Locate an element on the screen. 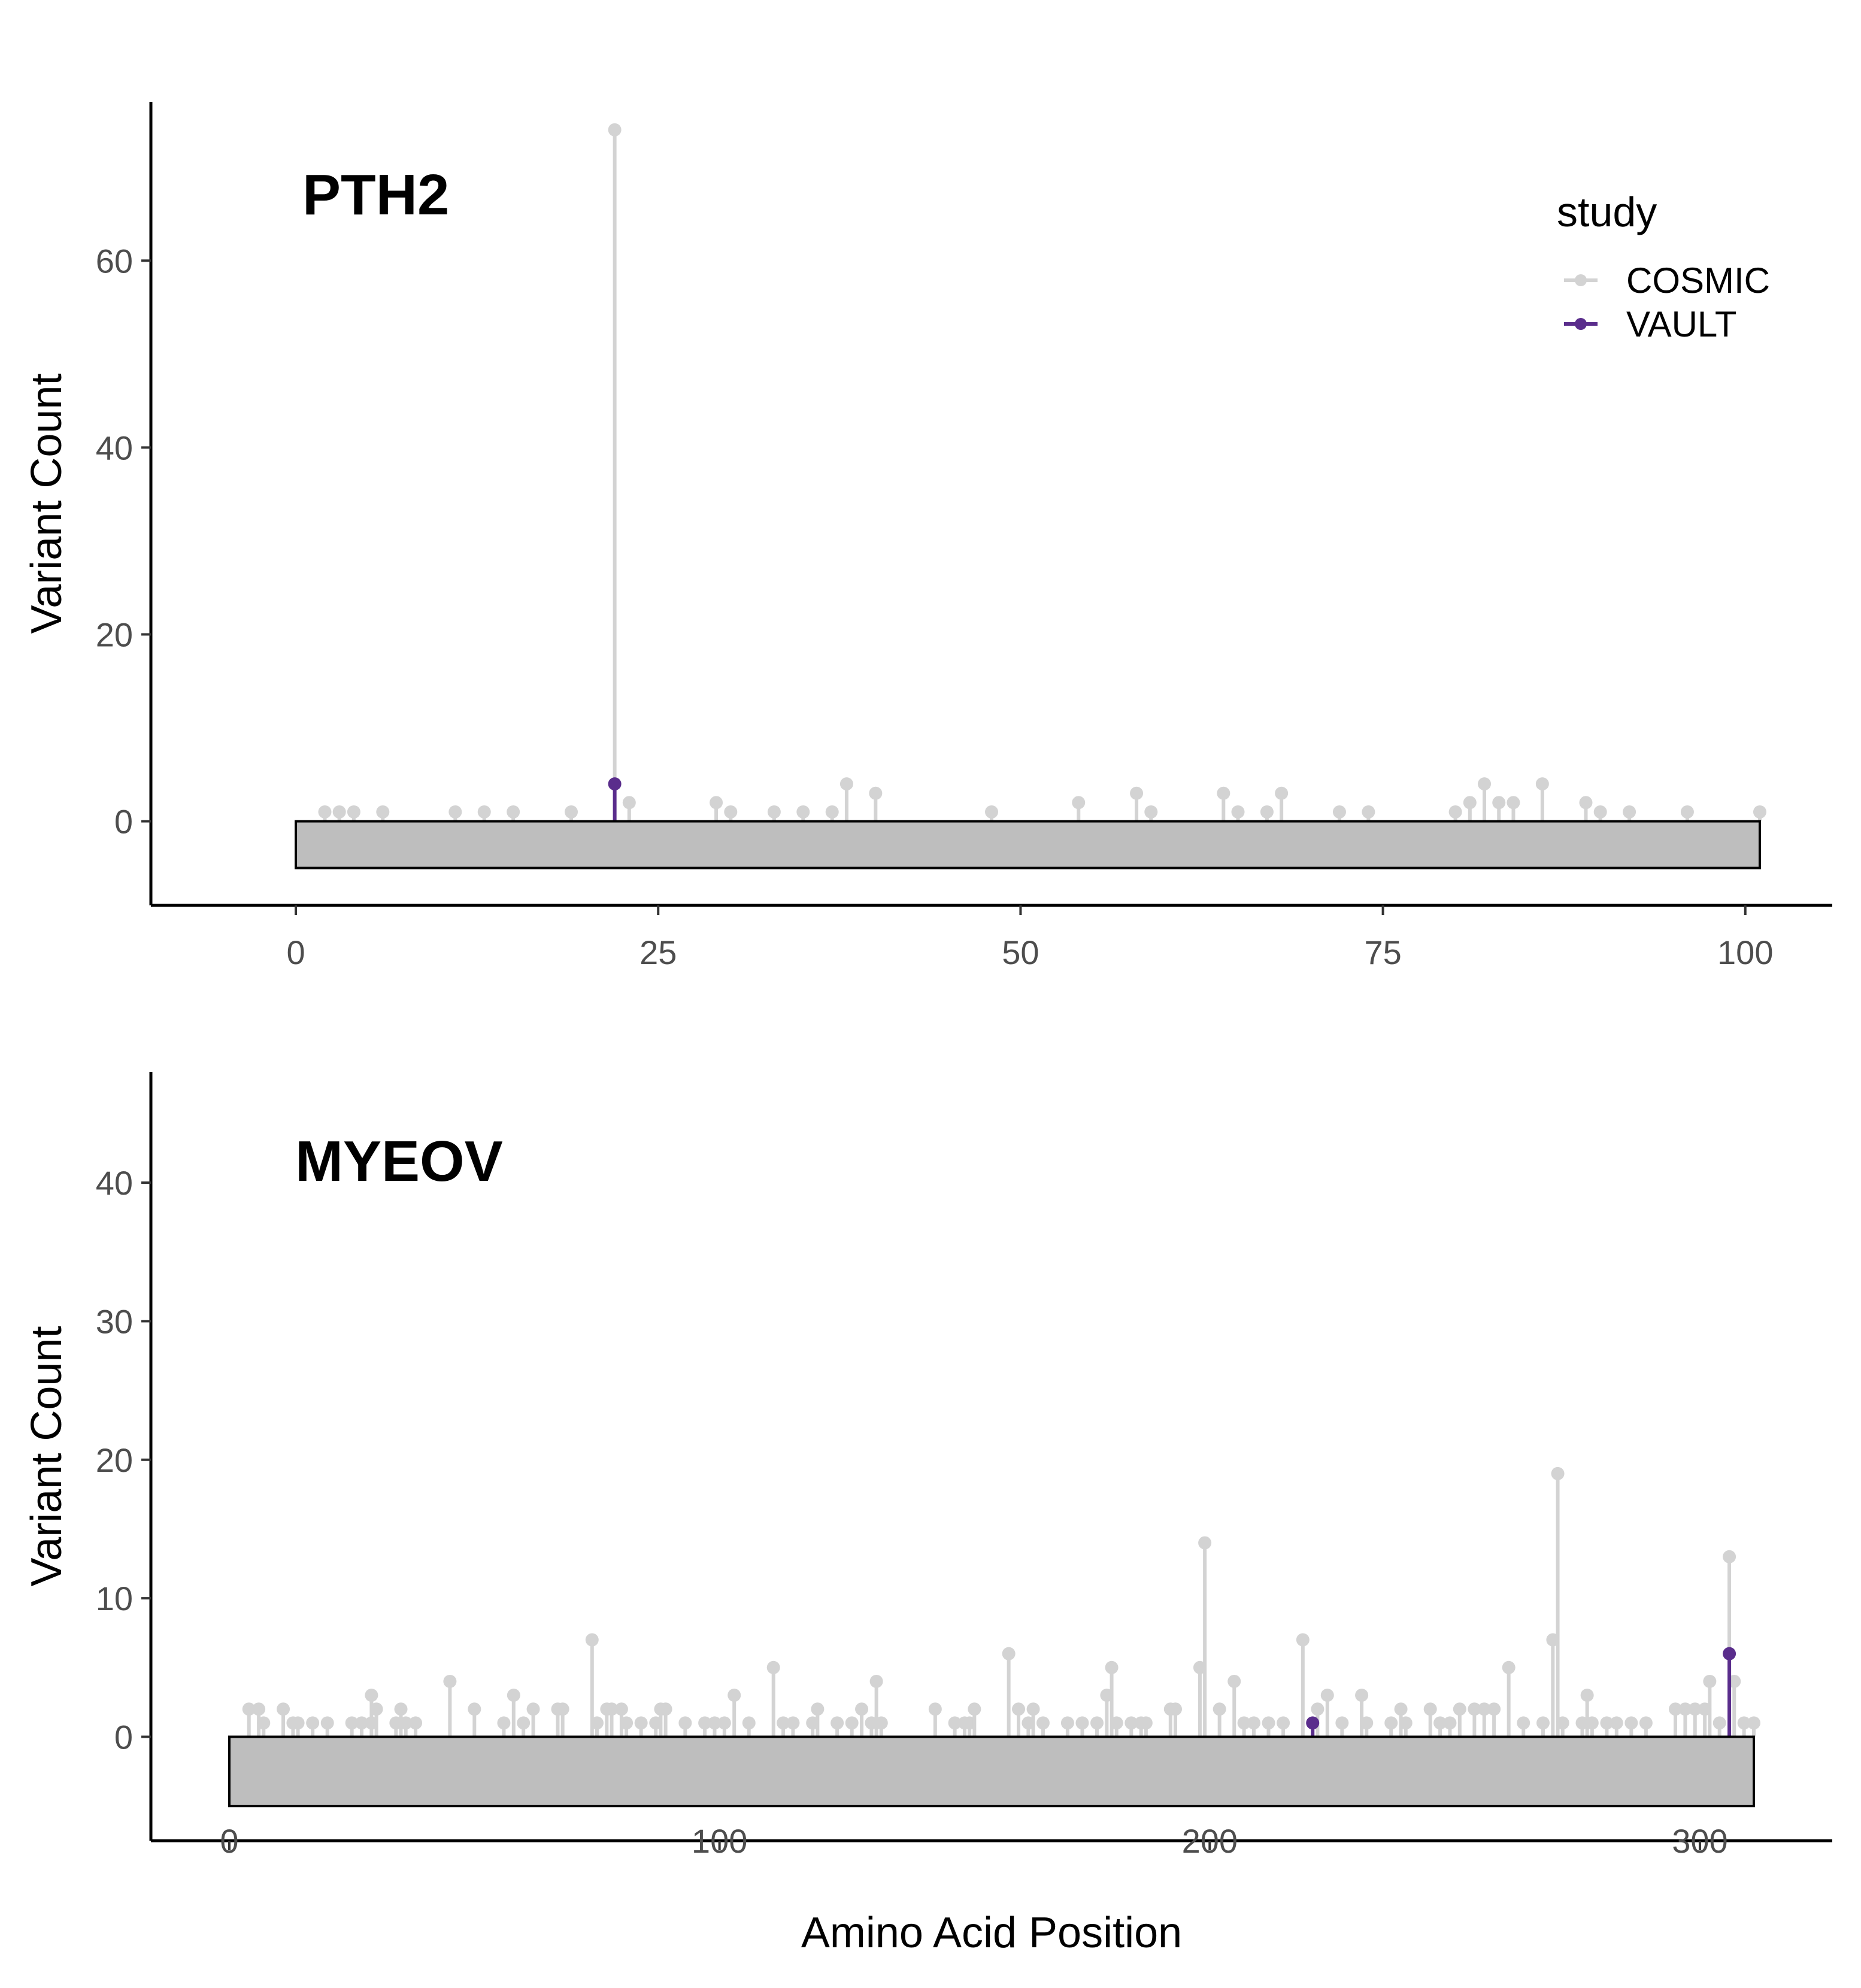 The height and width of the screenshot is (1988, 1861). x-tick-label: 200 is located at coordinates (1210, 1841).